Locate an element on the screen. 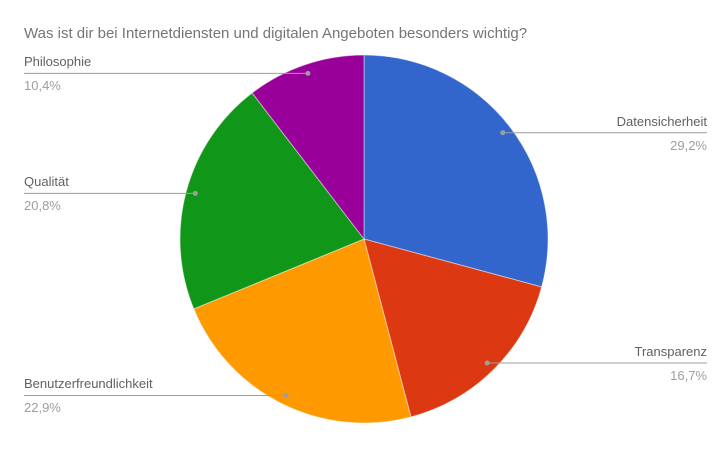 The height and width of the screenshot is (450, 728). callout-datensicherheit: Datensicherheit 29,2% is located at coordinates (662, 133).